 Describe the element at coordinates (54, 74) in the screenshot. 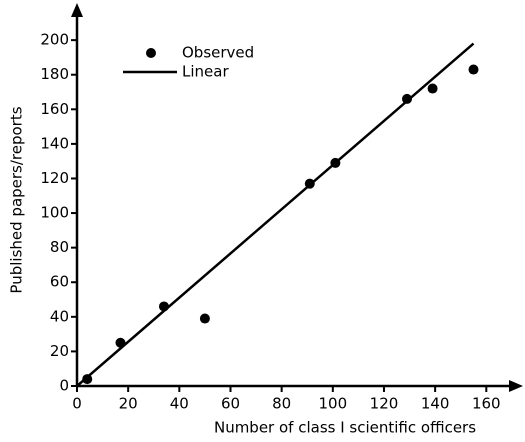

I see `y-tick-label: 180` at that location.